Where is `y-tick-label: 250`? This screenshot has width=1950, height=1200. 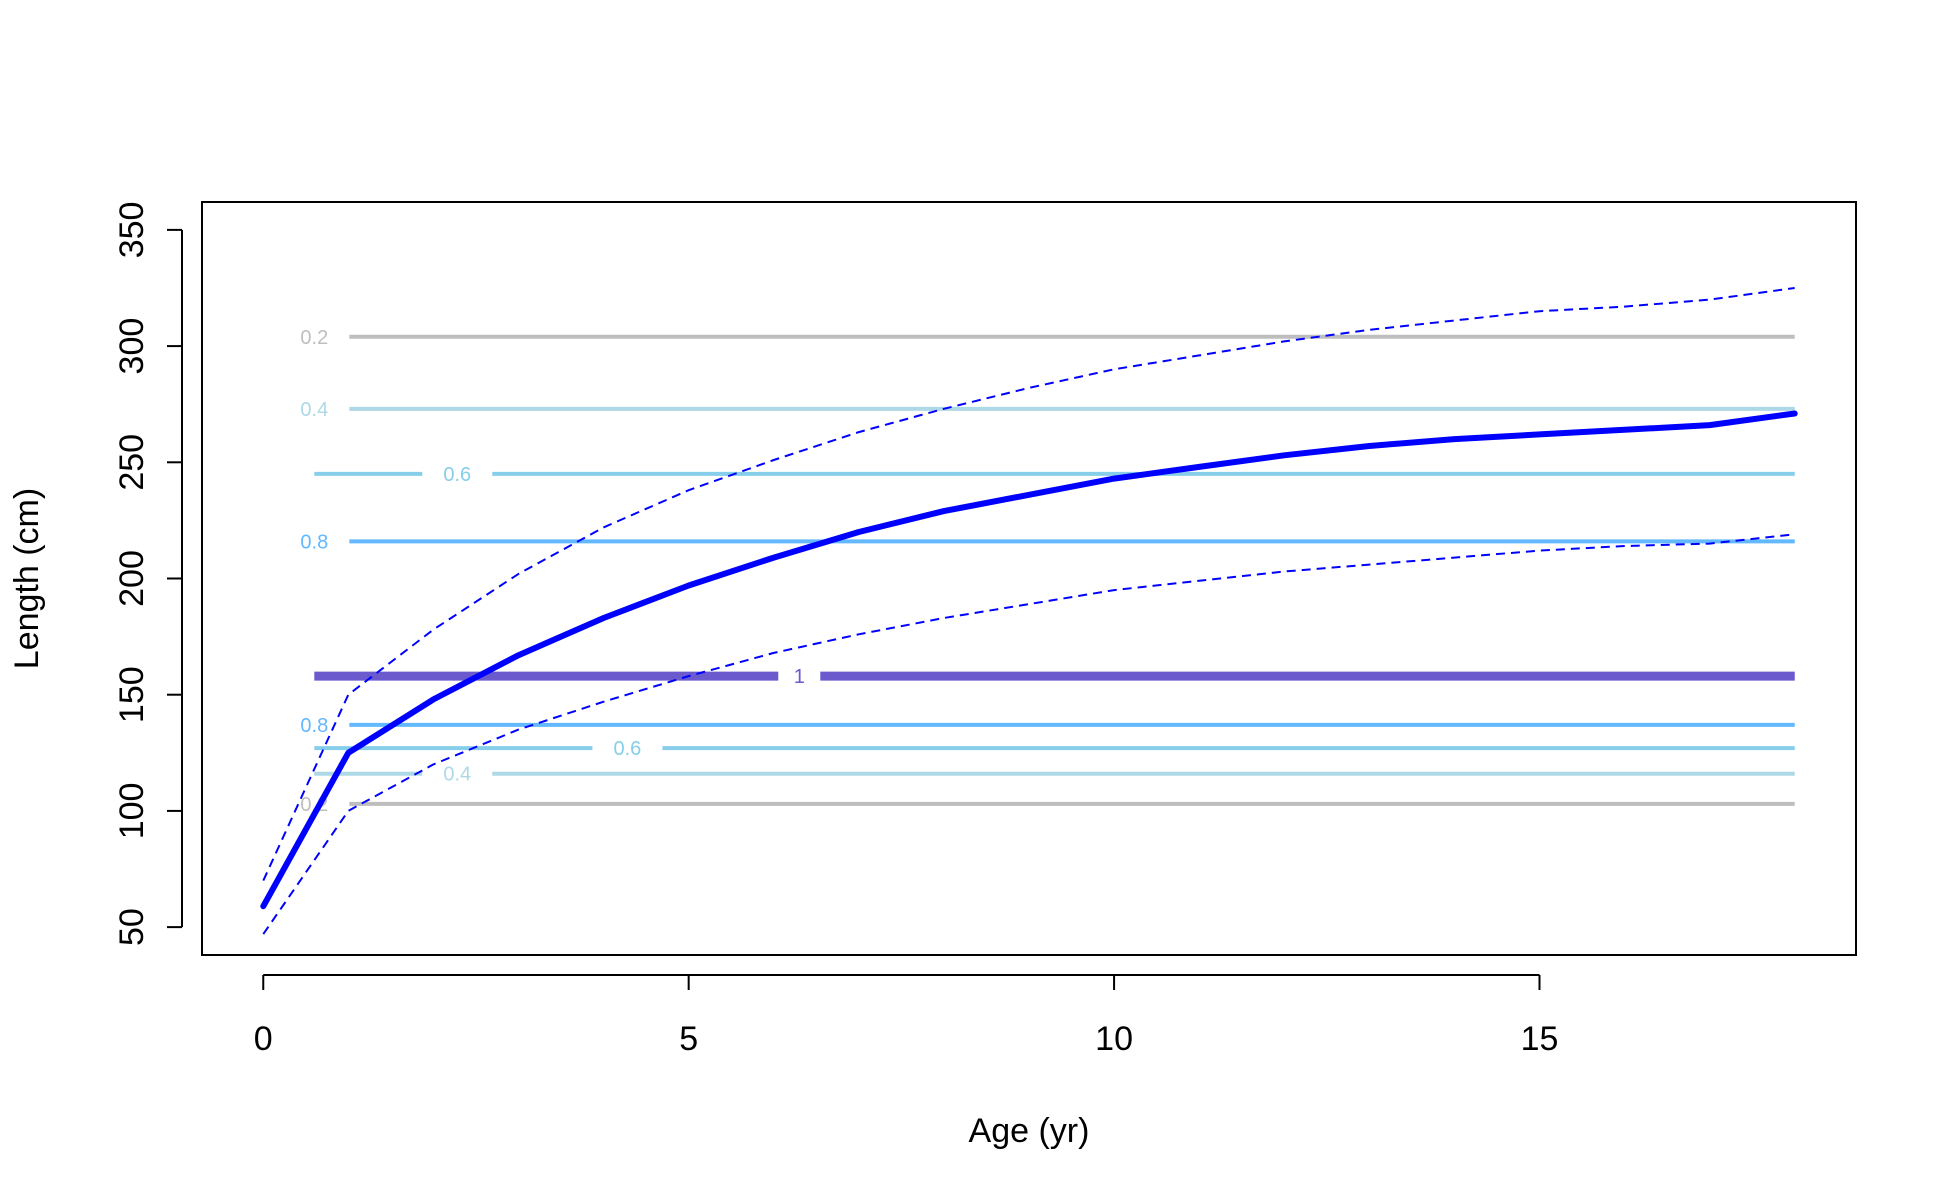 y-tick-label: 250 is located at coordinates (132, 462).